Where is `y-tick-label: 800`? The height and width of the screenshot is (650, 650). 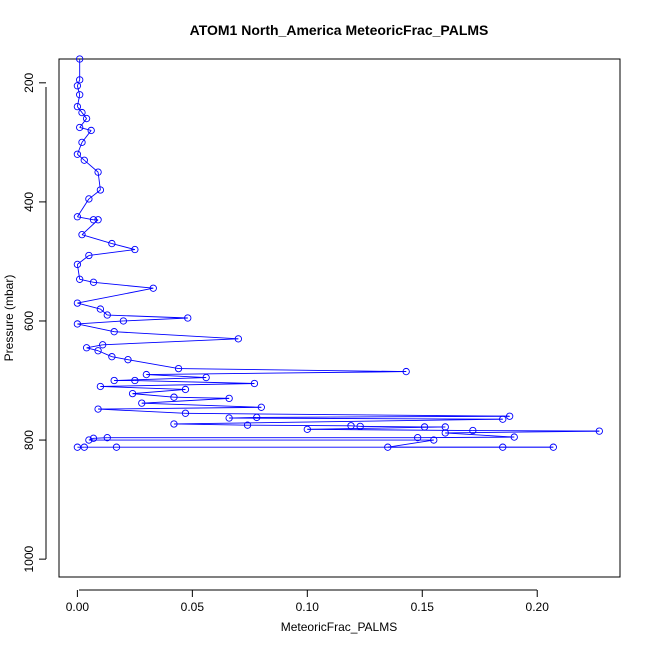 y-tick-label: 800 is located at coordinates (29, 440).